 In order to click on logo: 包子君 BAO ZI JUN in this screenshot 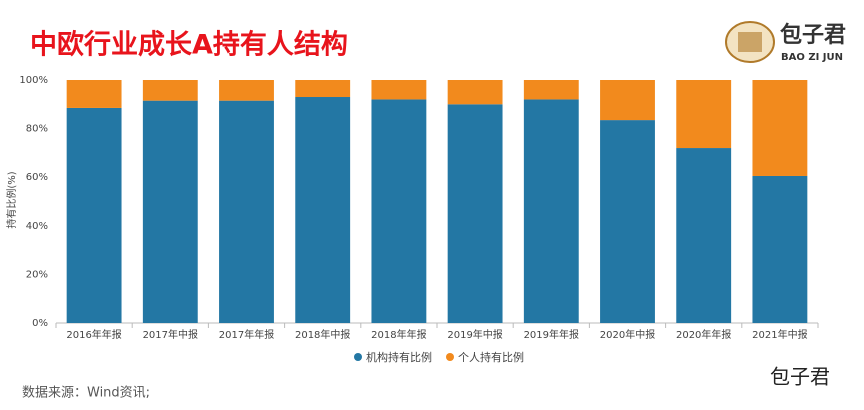, I will do `click(785, 42)`.